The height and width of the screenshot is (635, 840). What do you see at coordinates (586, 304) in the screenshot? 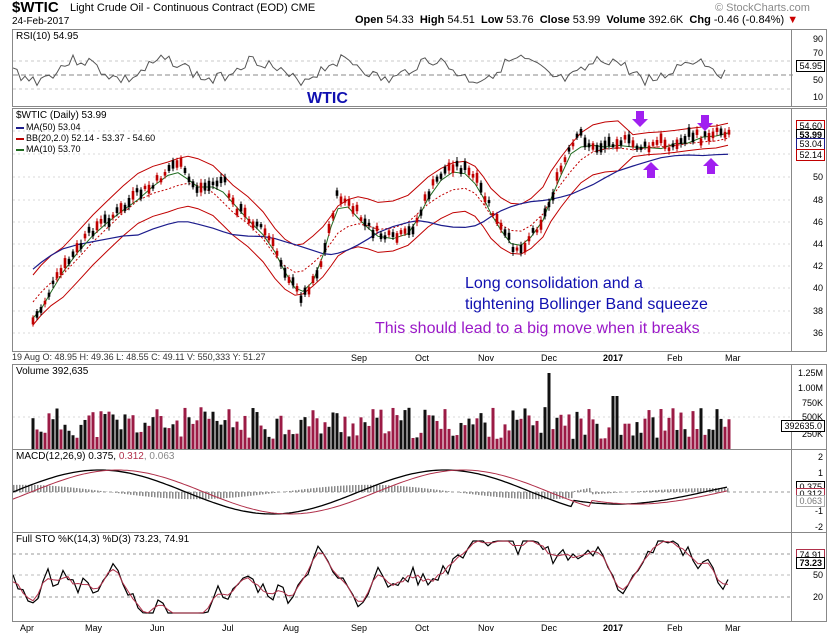
I see `note-line-2: tightening Bollinger Band squeeze` at bounding box center [586, 304].